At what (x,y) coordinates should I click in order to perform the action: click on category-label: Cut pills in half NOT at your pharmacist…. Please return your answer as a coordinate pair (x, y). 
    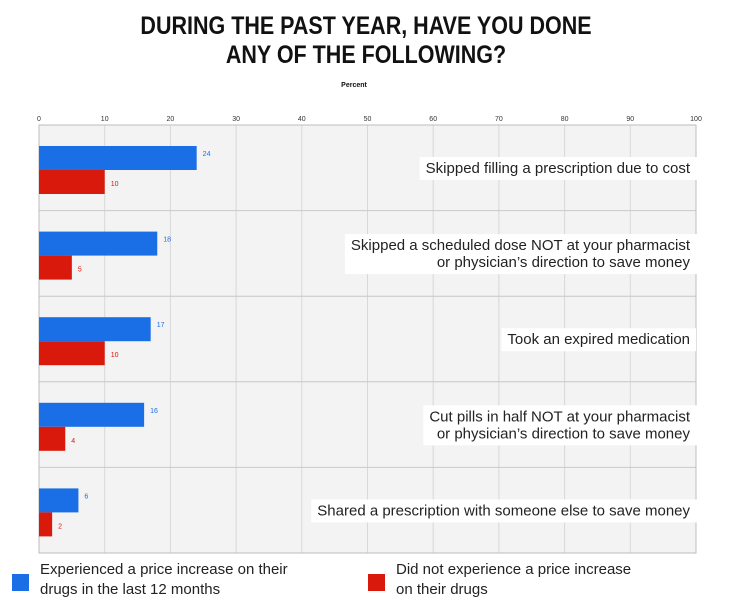
    Looking at the image, I should click on (560, 425).